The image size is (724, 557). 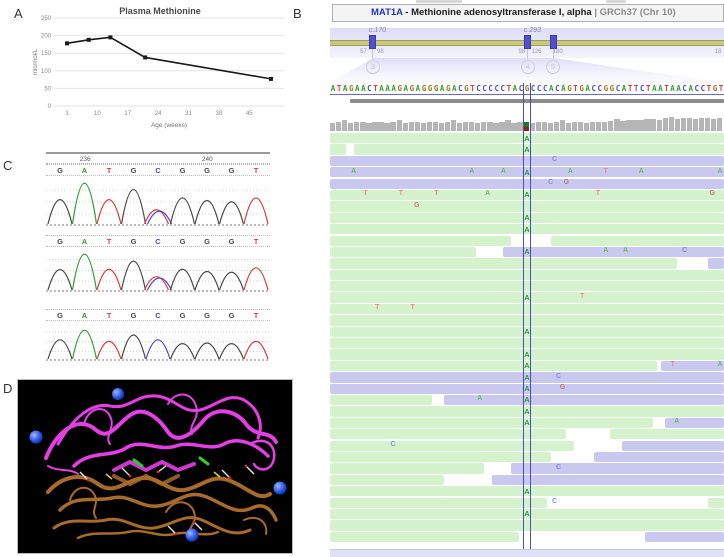 What do you see at coordinates (167, 500) in the screenshot?
I see `residue-sticks` at bounding box center [167, 500].